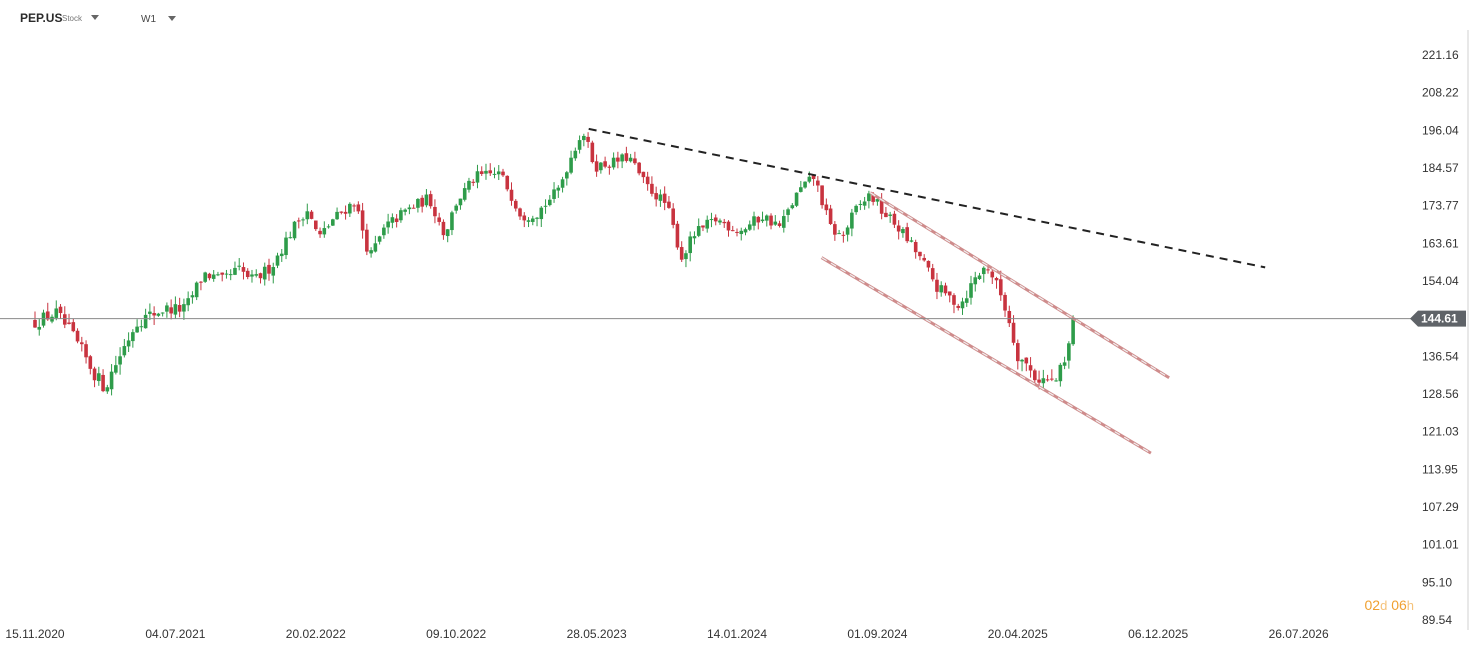  Describe the element at coordinates (172, 18) in the screenshot. I see `timeframe-dropdown-chevron-down-icon` at that location.